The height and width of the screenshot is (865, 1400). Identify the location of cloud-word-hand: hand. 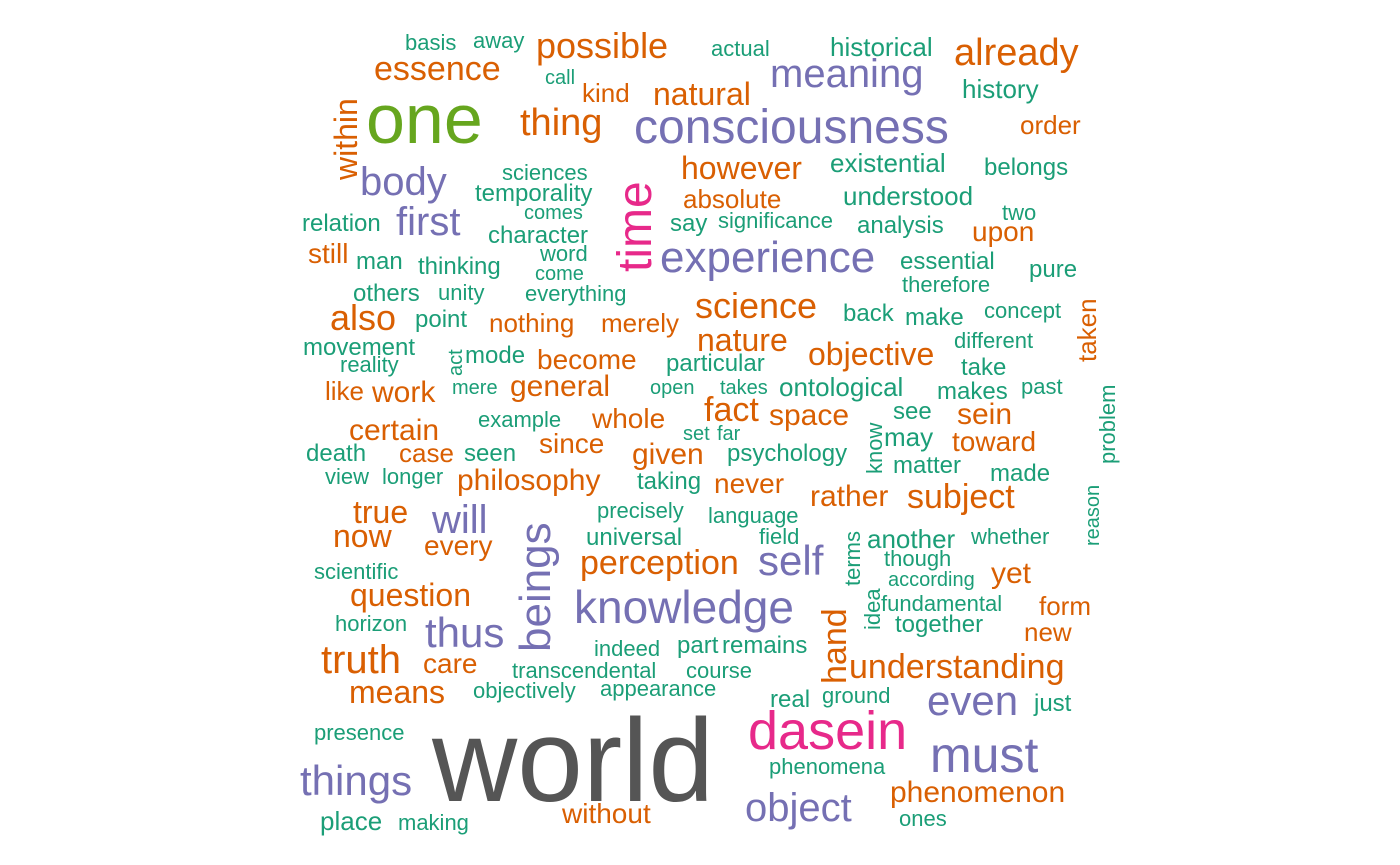
(835, 646).